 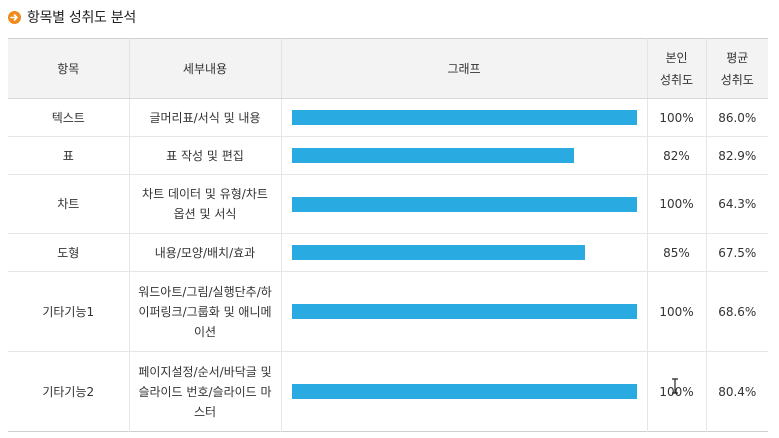 What do you see at coordinates (736, 252) in the screenshot?
I see `row-avg: 67.5%` at bounding box center [736, 252].